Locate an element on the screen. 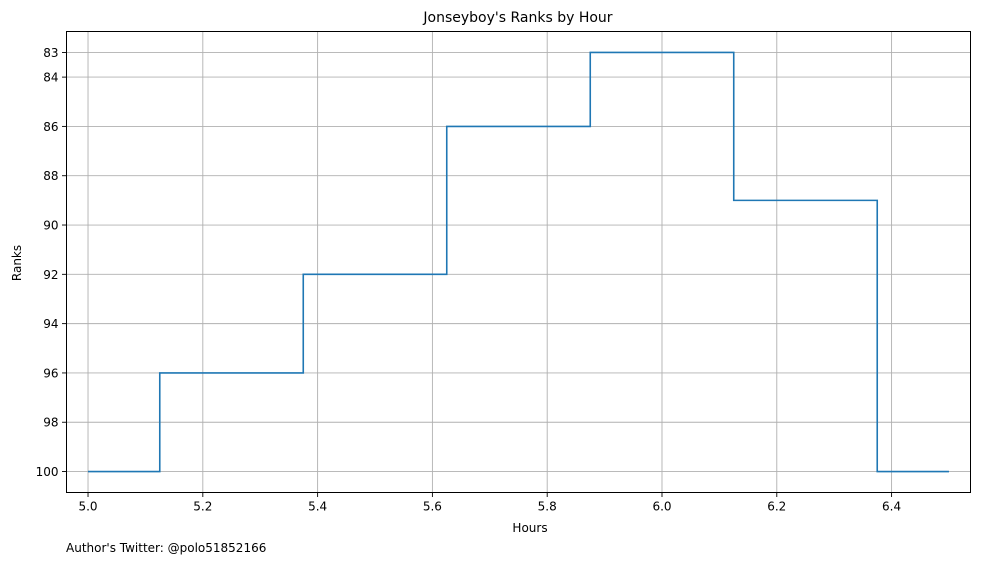 The image size is (1005, 566). x-tick-label: 5.4 is located at coordinates (317, 507).